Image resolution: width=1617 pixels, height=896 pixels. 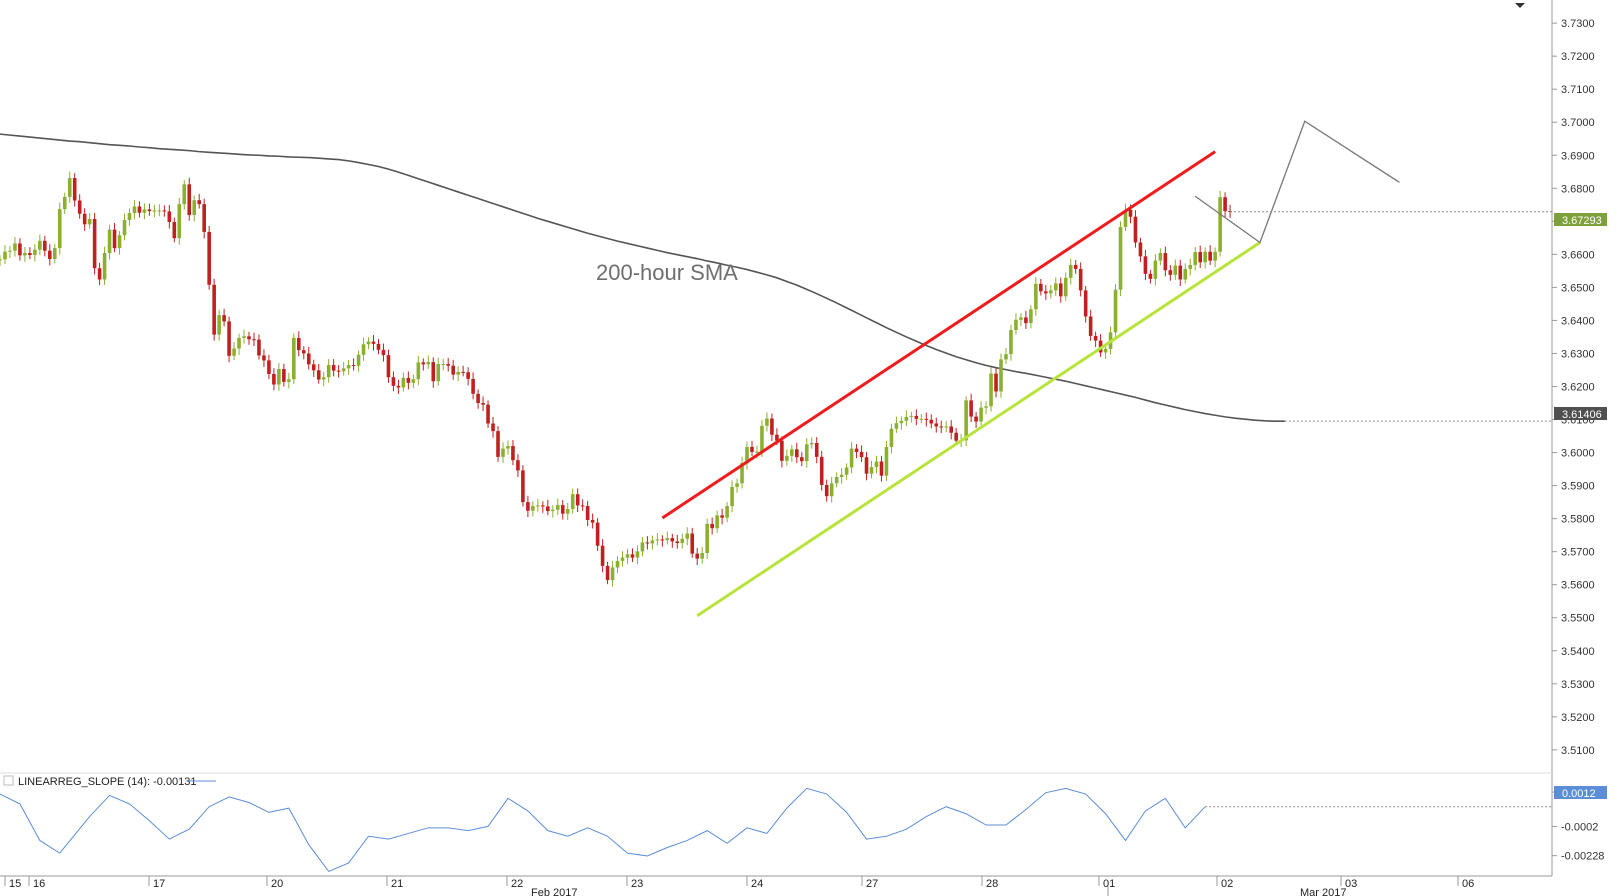 What do you see at coordinates (8, 780) in the screenshot?
I see `indicator-toggle-icon` at bounding box center [8, 780].